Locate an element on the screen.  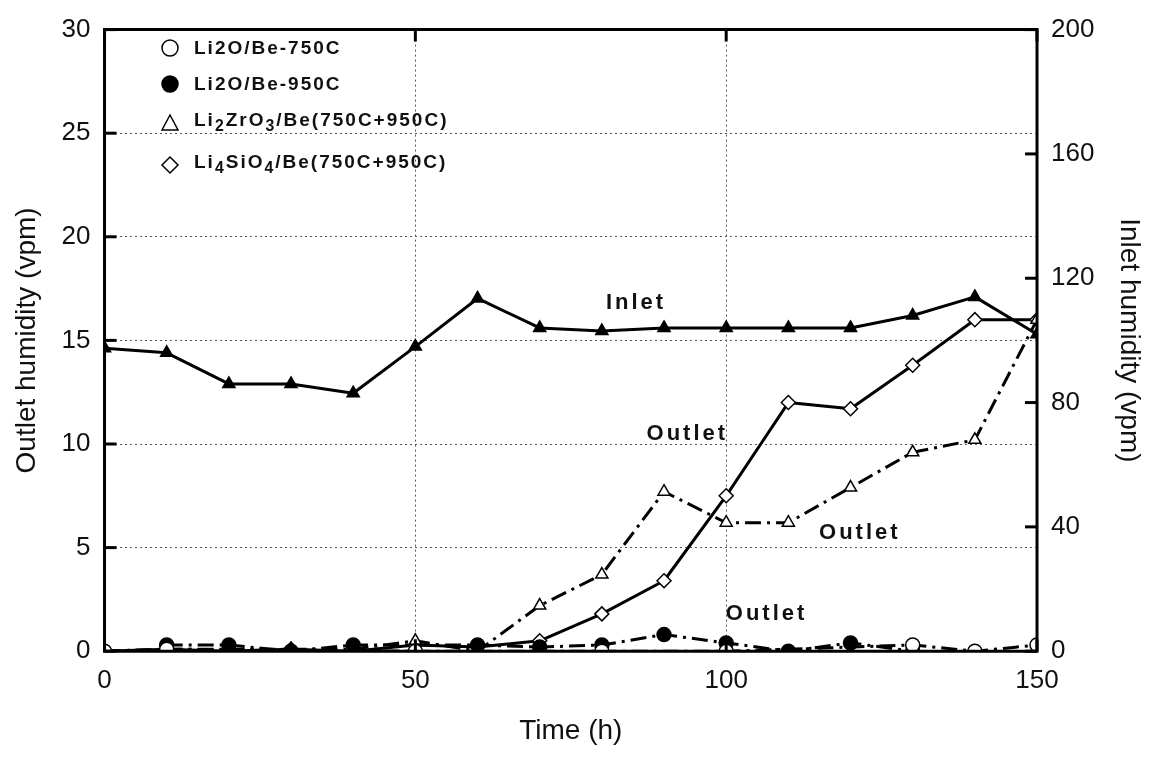
annotation: Inlet is located at coordinates (636, 302).